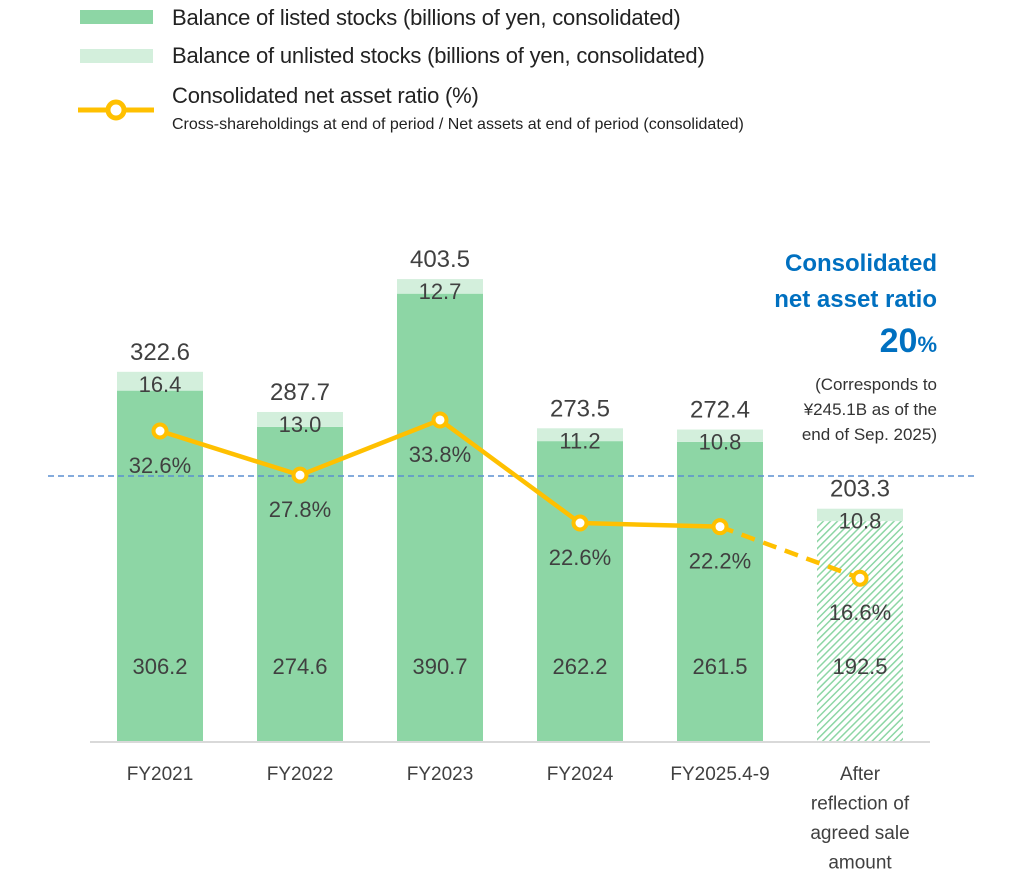 Image resolution: width=1020 pixels, height=874 pixels. I want to click on ratio-value-label: 22.6%, so click(580, 557).